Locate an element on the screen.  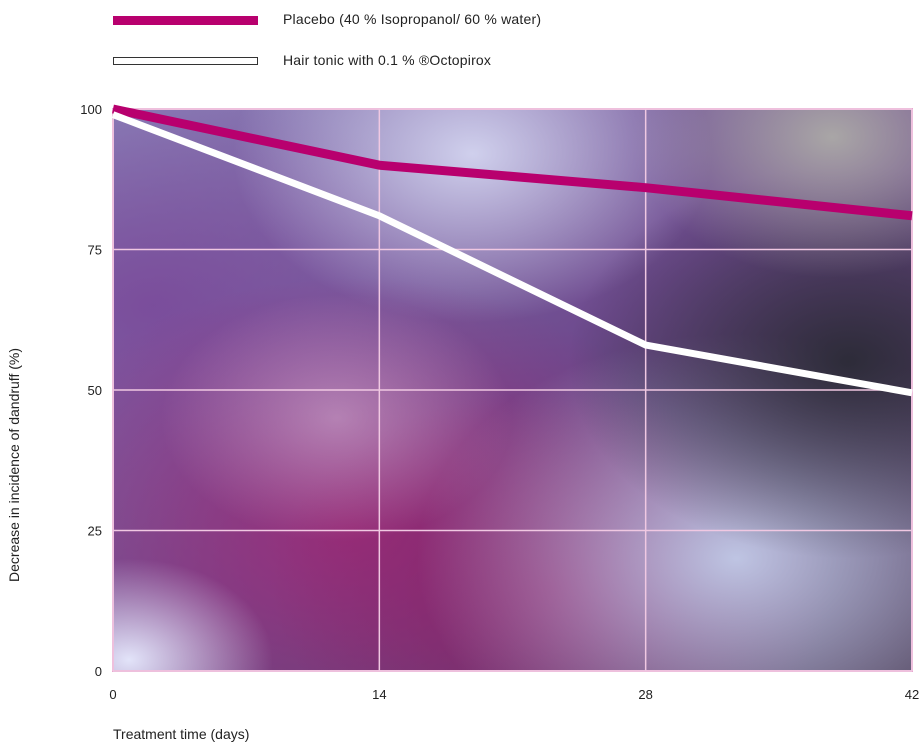
y-tick-label: 75 is located at coordinates (95, 250).